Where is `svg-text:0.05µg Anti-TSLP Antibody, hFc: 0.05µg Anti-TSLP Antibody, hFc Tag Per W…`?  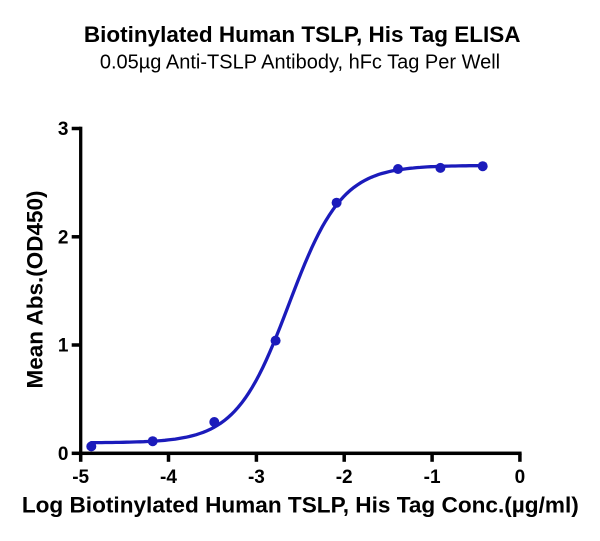
svg-text:0.05µg Anti-TSLP Antibody, hFc: 0.05µg Anti-TSLP Antibody, hFc Tag Per W… is located at coordinates (300, 63).